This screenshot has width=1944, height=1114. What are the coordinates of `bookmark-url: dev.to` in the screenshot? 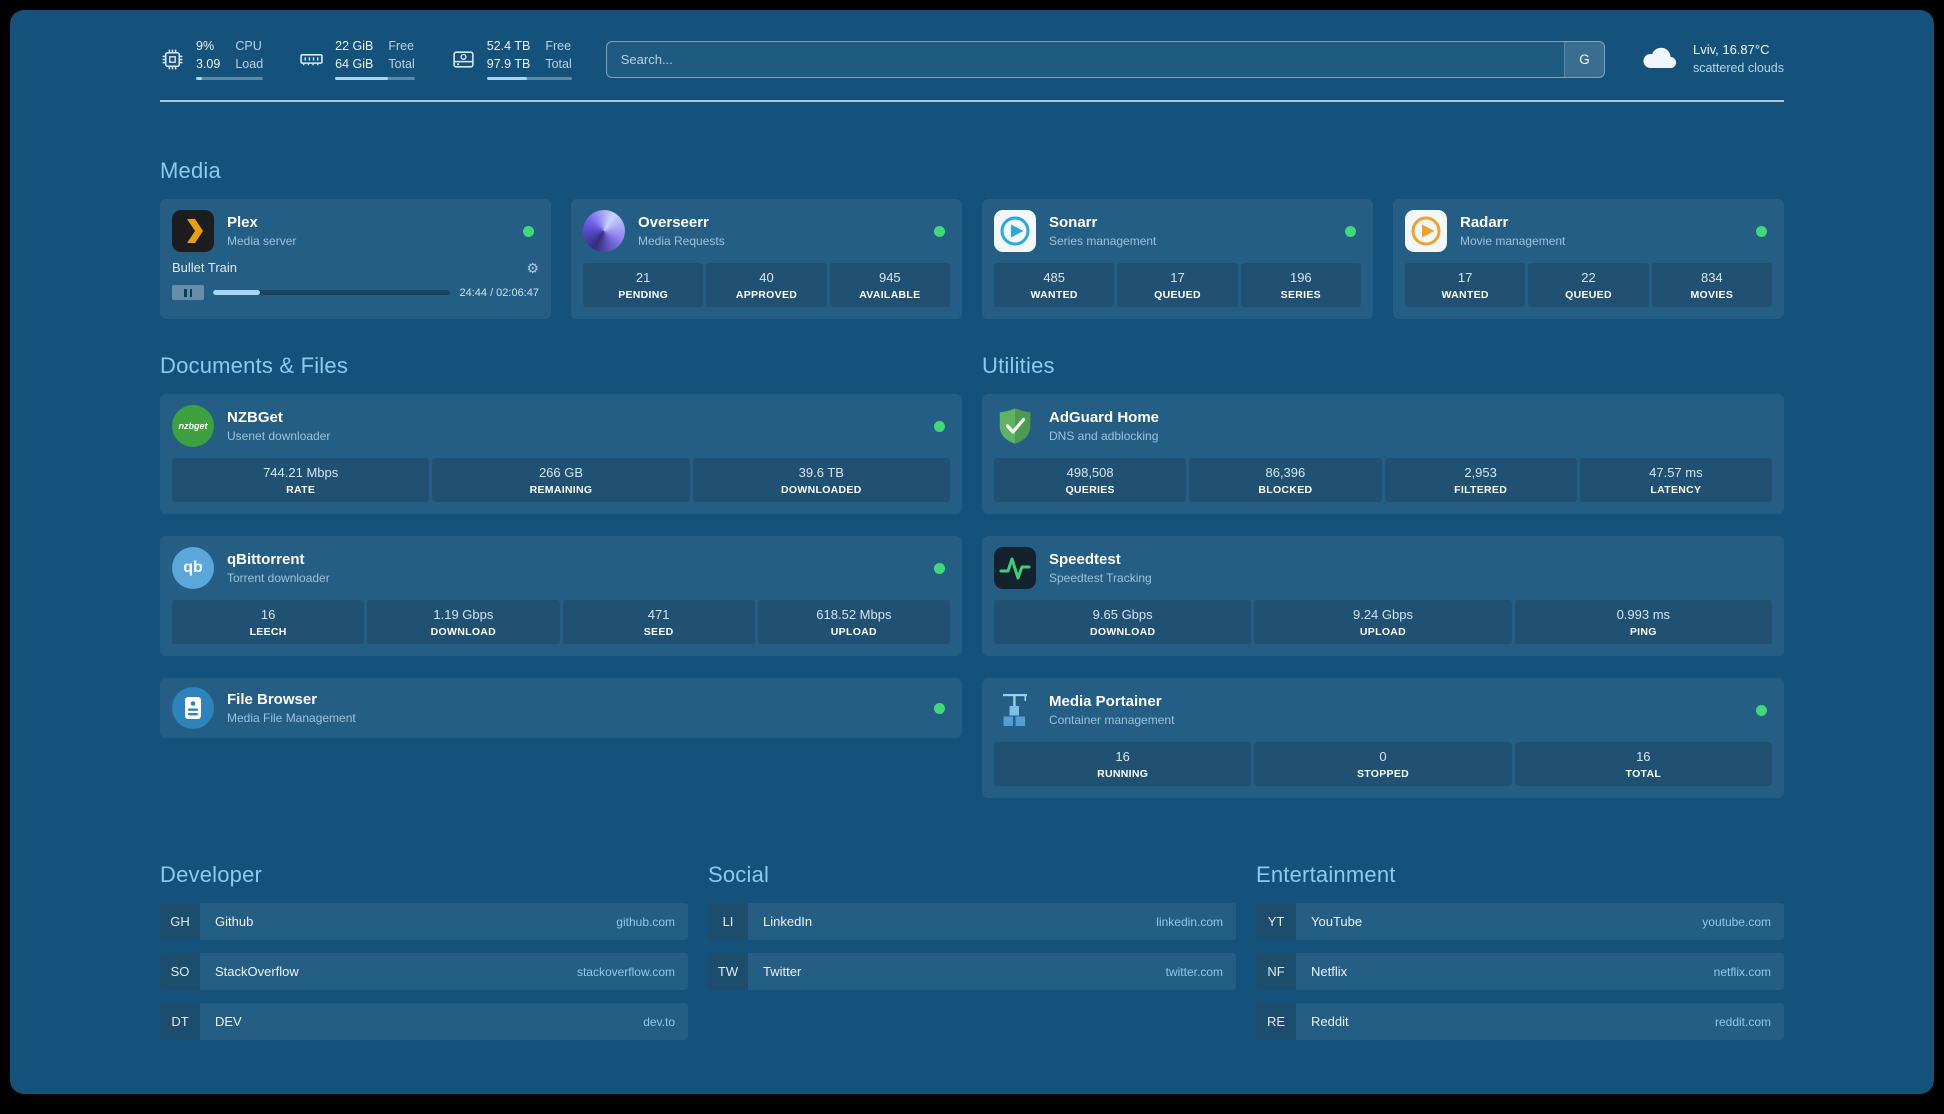 It's located at (659, 1021).